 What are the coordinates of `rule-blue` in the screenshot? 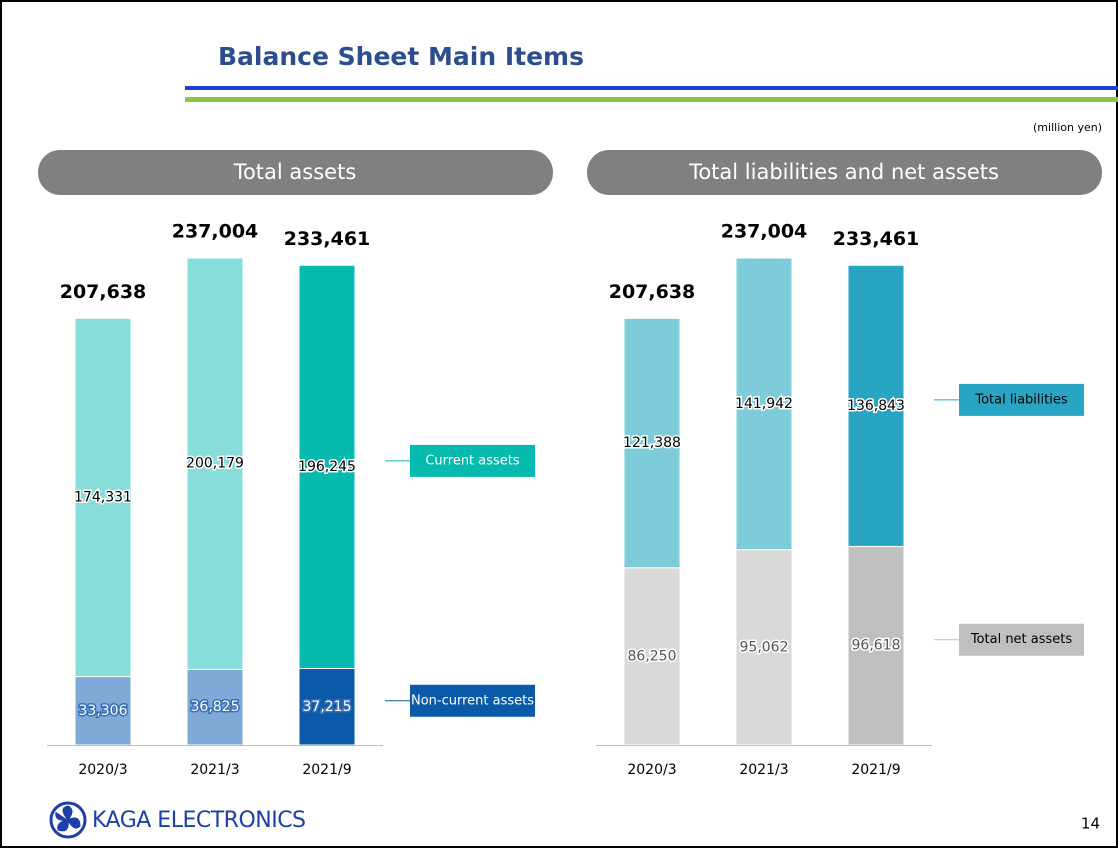 It's located at (651, 88).